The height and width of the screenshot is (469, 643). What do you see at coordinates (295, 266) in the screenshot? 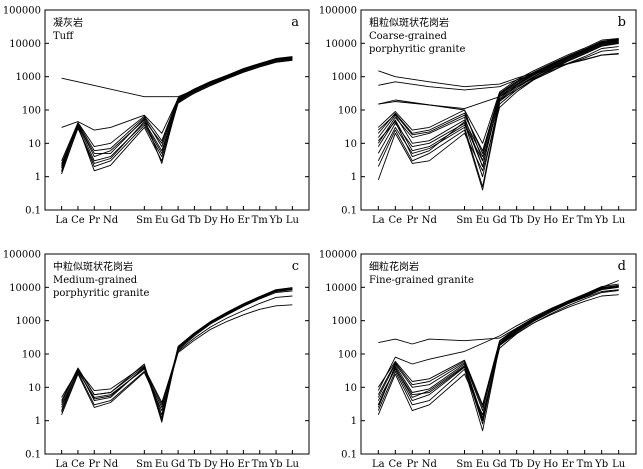
I see `panel-letter: c` at bounding box center [295, 266].